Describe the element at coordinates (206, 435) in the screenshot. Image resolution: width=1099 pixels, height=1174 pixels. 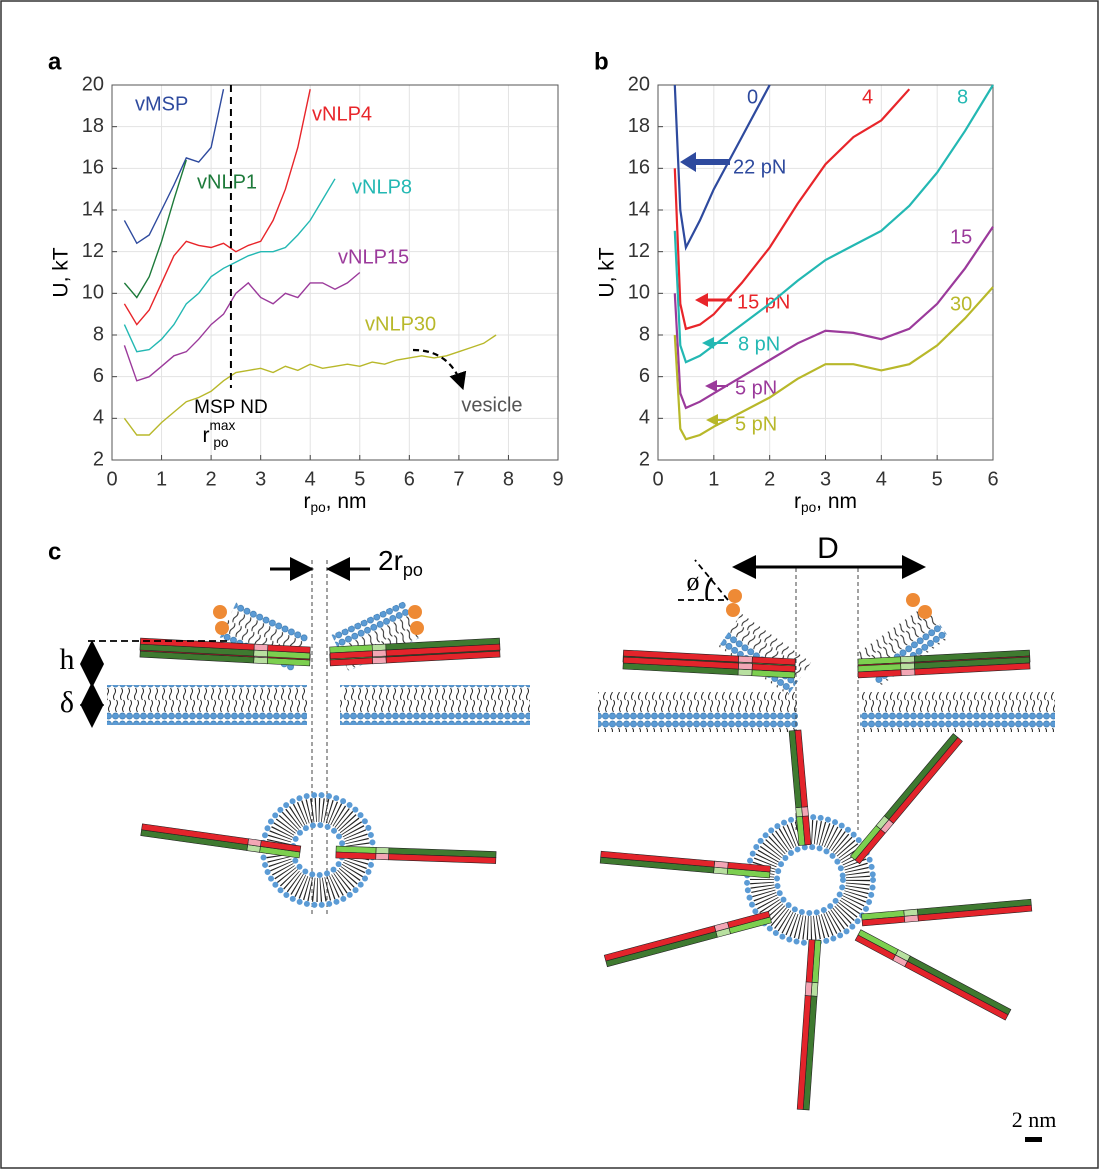
I see `reference-symbol-part: r` at that location.